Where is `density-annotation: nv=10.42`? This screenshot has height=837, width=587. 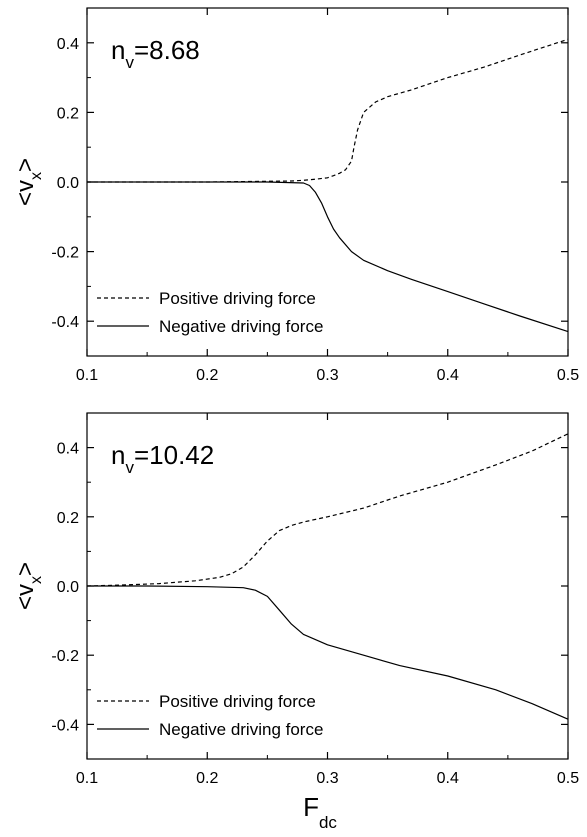
density-annotation: nv=10.42 is located at coordinates (162, 458).